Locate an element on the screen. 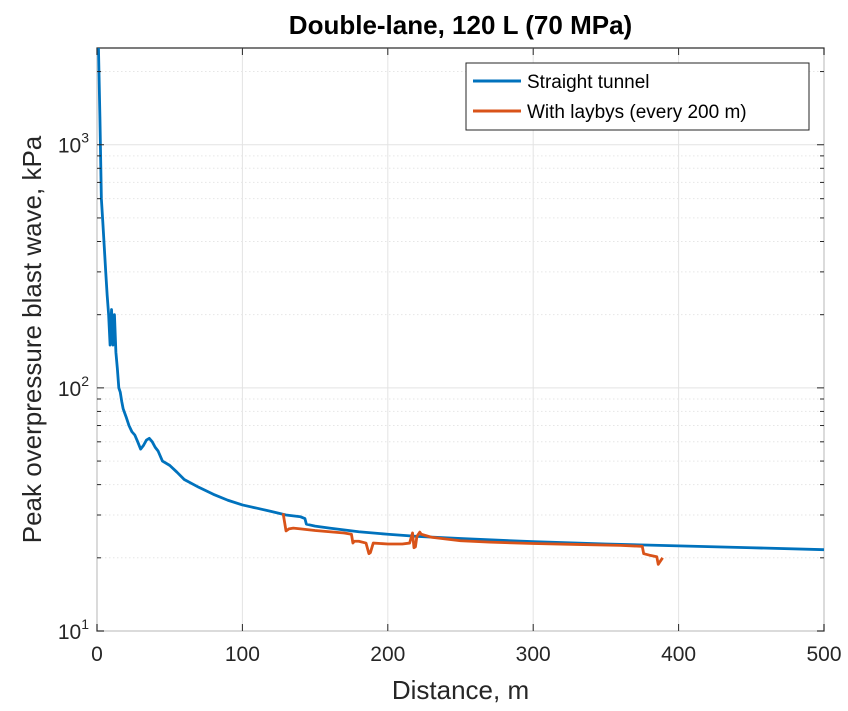  legend-label-with-laybys: With laybys (every 200 m) is located at coordinates (637, 112).